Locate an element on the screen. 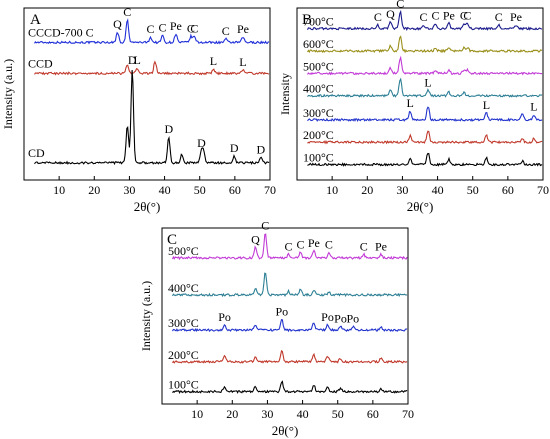 The height and width of the screenshot is (439, 550). series-label: 100°C is located at coordinates (183, 385).